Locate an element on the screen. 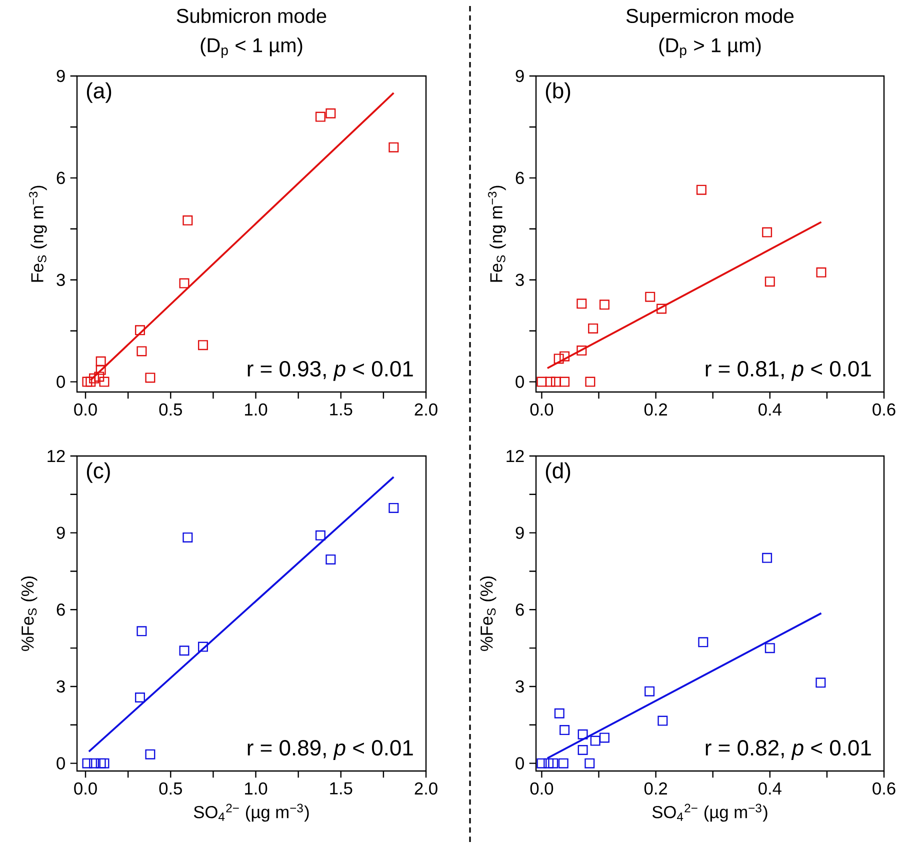  annotation: (c) is located at coordinates (98, 472).